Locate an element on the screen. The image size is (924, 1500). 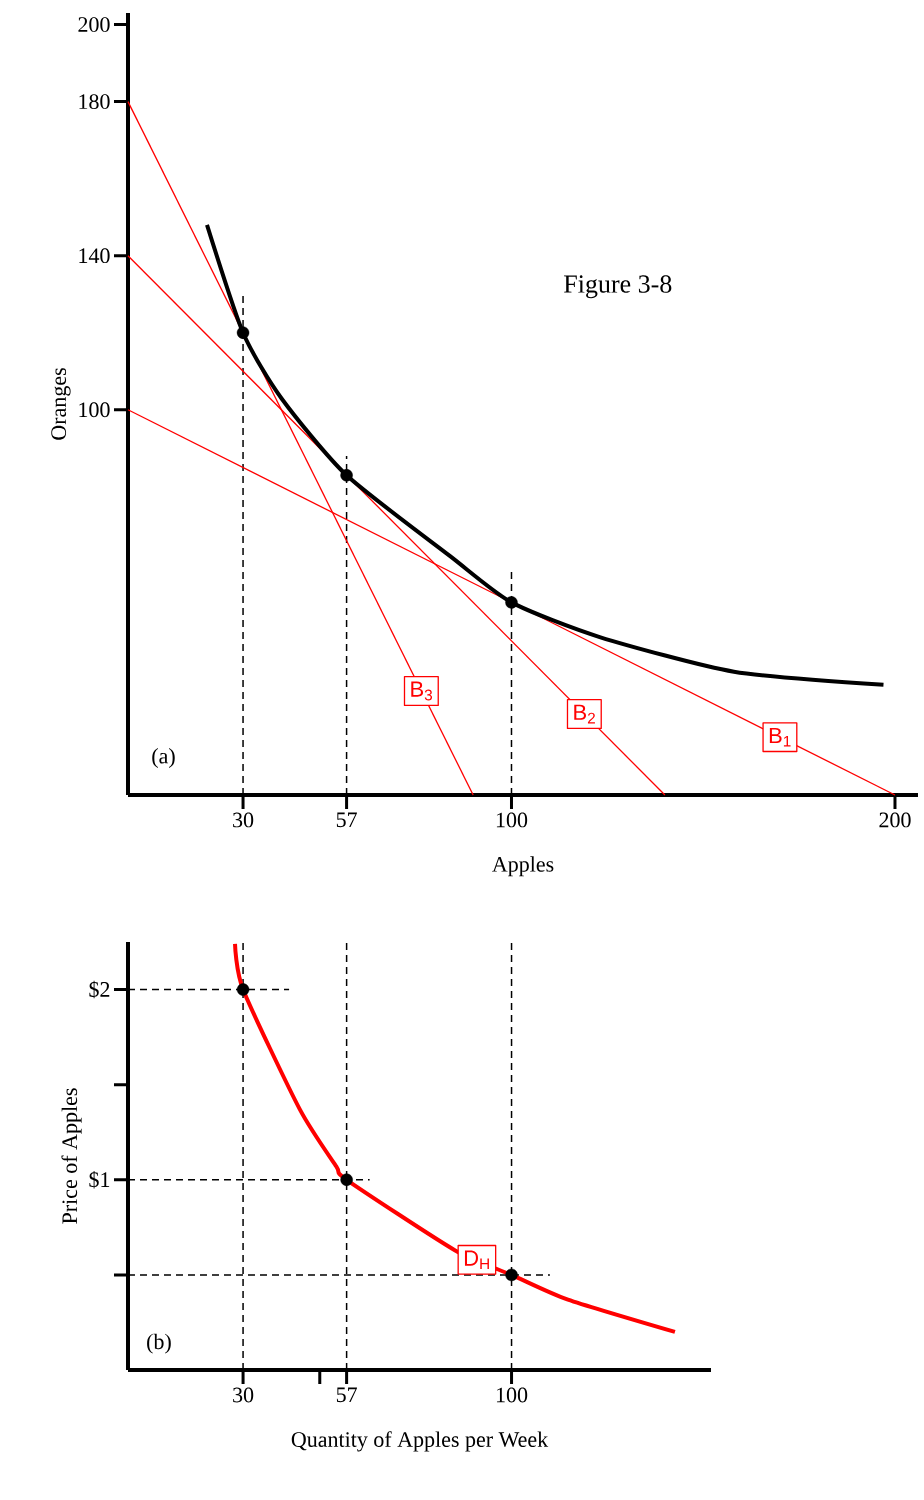
y-tick-label: 100 is located at coordinates (94, 410).